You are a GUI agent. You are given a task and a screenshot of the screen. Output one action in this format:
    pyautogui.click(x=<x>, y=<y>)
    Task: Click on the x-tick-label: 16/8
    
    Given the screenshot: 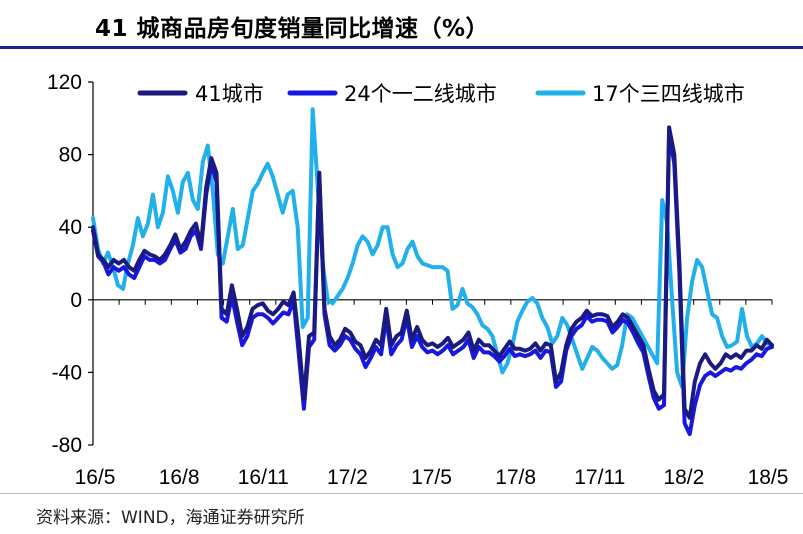 What is the action you would take?
    pyautogui.click(x=179, y=477)
    